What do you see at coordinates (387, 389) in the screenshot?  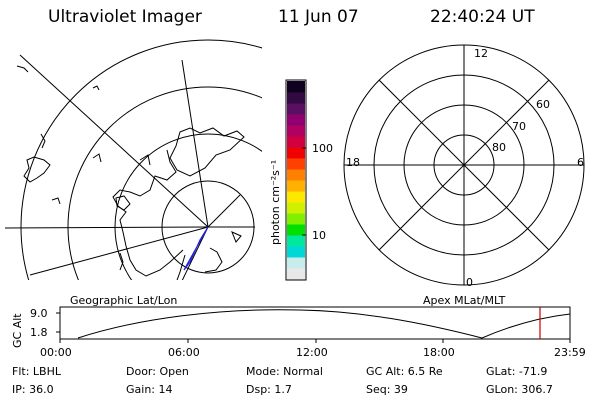 I see `info-seq: Seq: 39` at bounding box center [387, 389].